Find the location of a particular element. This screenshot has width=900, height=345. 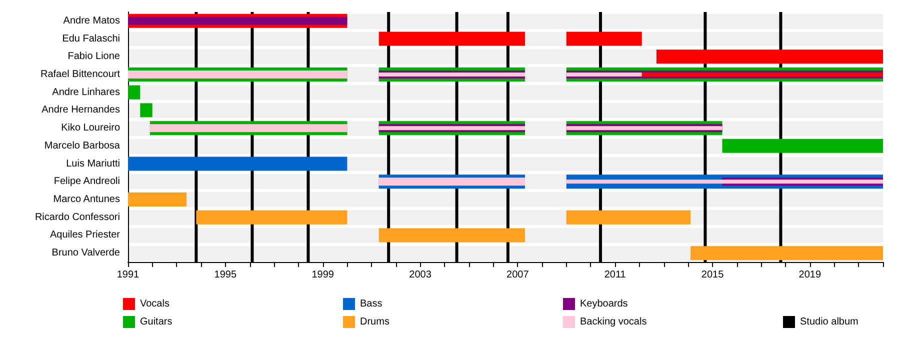

legend-label: Vocals is located at coordinates (155, 304).